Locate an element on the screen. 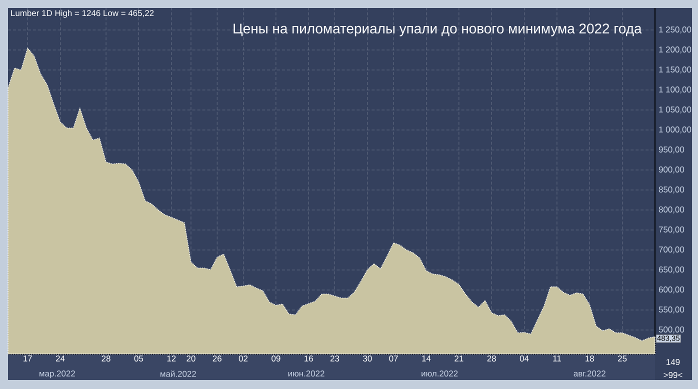  y-tick-label: 700,00 is located at coordinates (671, 250).